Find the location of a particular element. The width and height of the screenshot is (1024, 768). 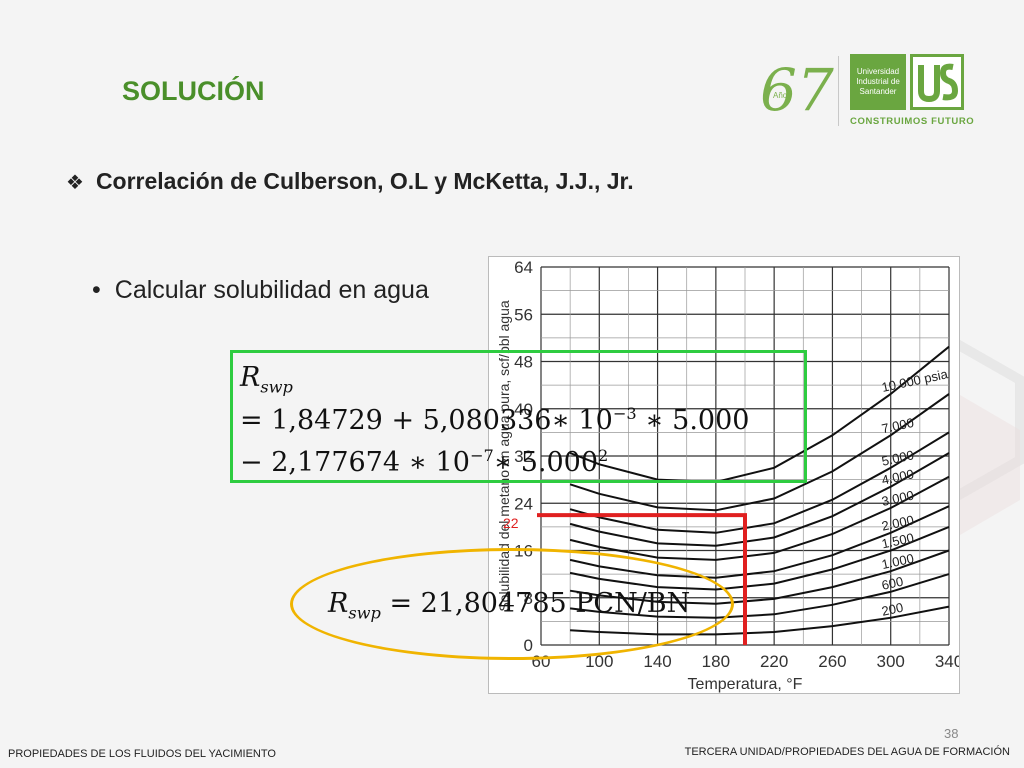

logo-divider is located at coordinates (838, 91).